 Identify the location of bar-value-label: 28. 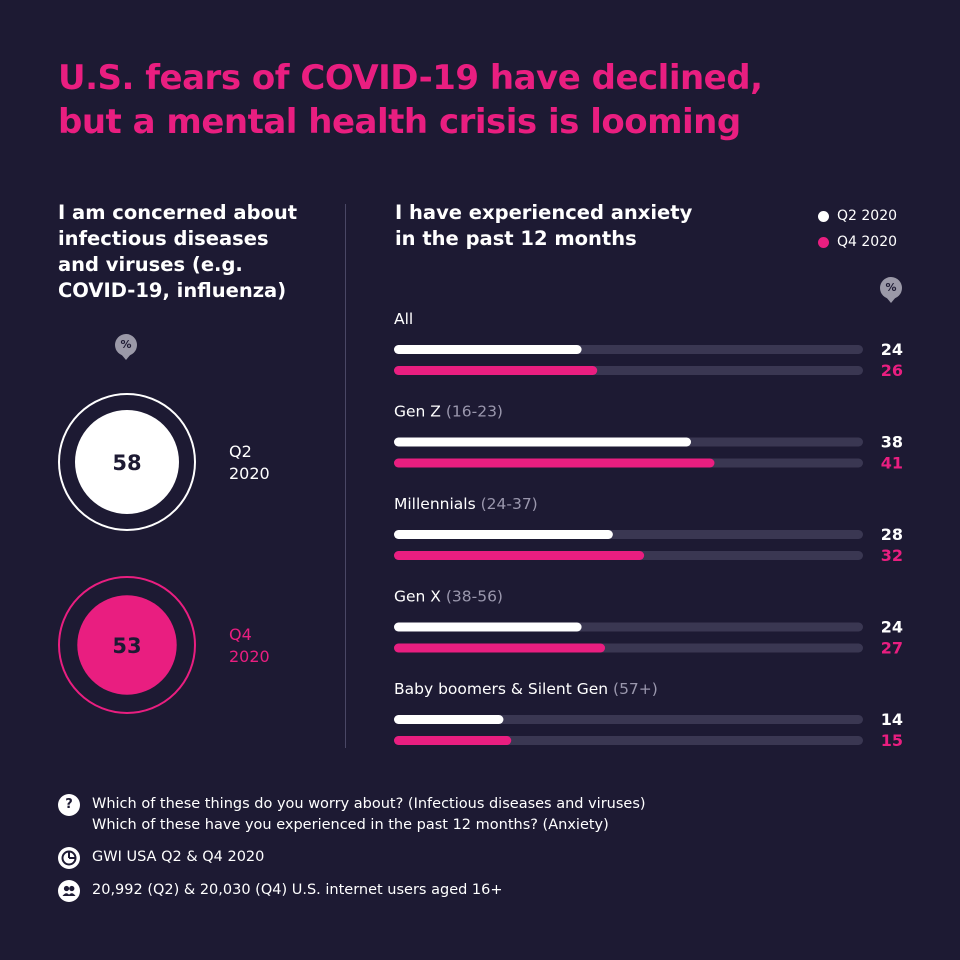
(892, 534).